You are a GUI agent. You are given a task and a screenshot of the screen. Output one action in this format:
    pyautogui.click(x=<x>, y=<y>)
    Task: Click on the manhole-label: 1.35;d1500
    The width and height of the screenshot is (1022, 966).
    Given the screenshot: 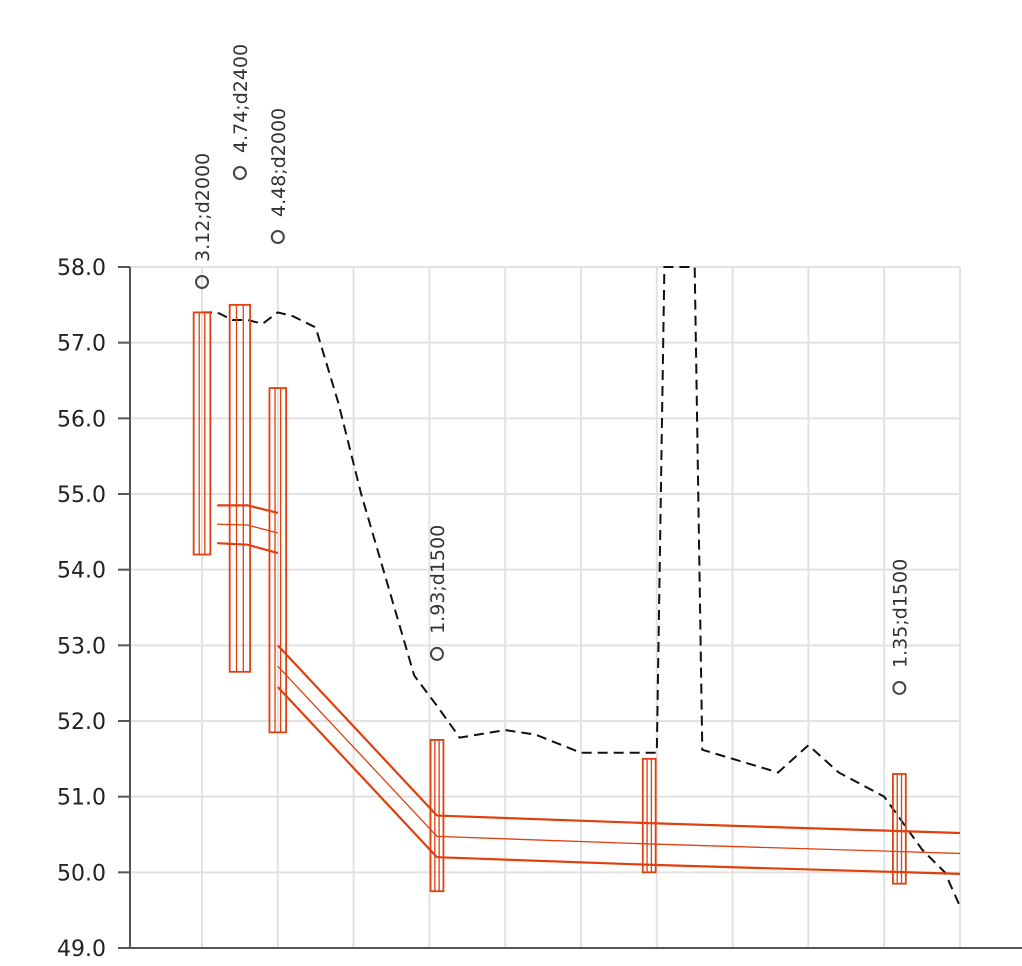 What is the action you would take?
    pyautogui.click(x=900, y=613)
    